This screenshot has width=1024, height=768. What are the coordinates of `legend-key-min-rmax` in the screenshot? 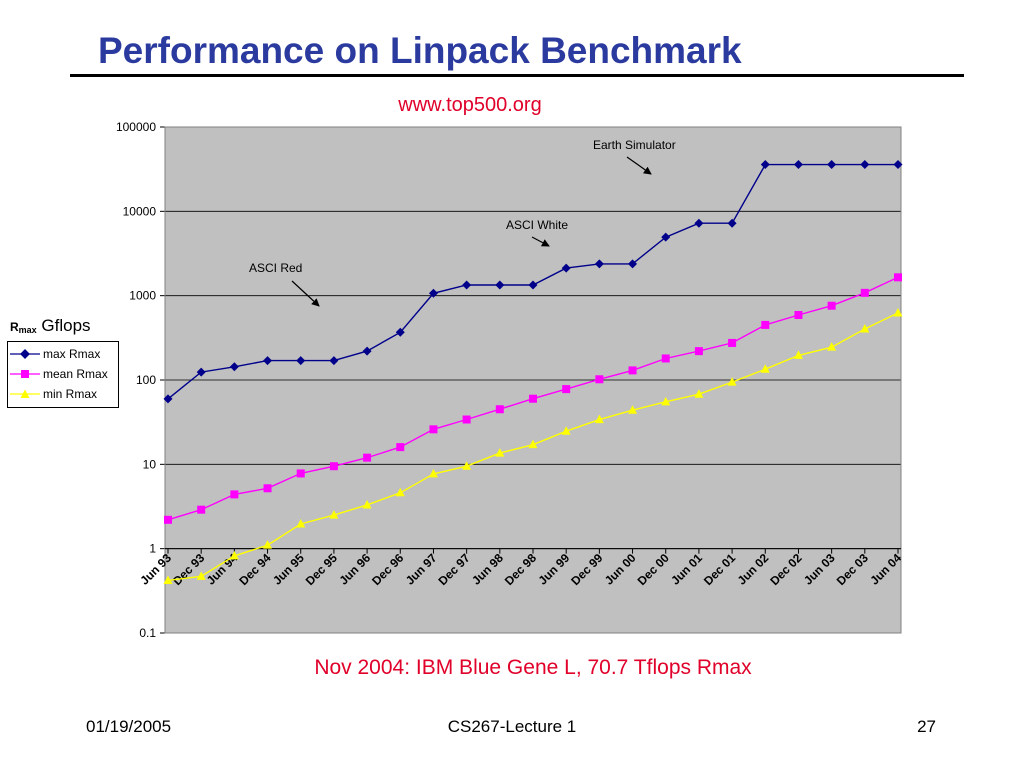 It's located at (25, 393).